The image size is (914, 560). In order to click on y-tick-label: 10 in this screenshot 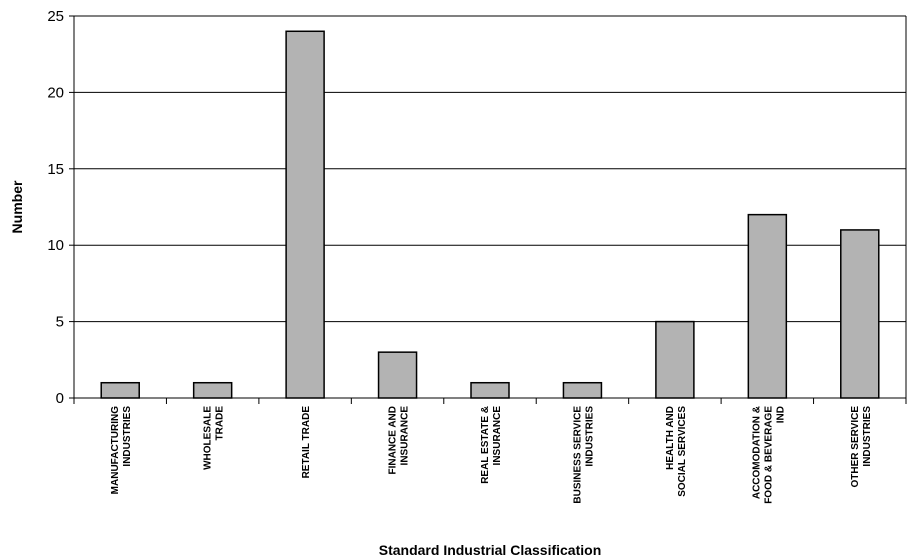, I will do `click(55, 245)`.